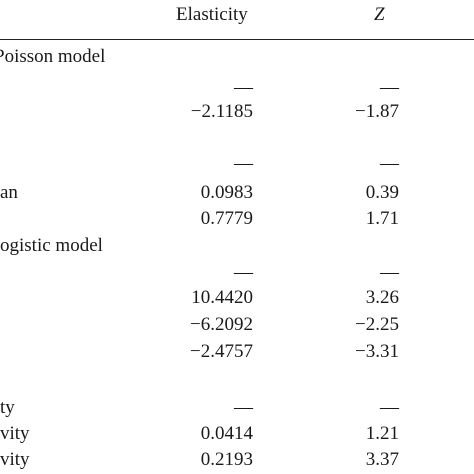 Image resolution: width=474 pixels, height=474 pixels. What do you see at coordinates (377, 351) in the screenshot?
I see `cell-z: −3.31` at bounding box center [377, 351].